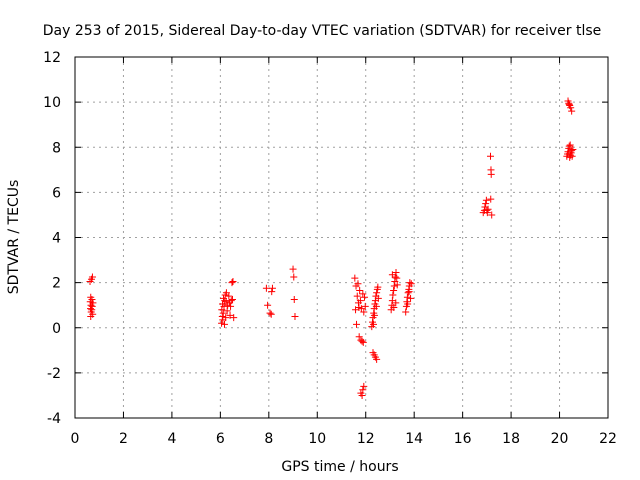 Image resolution: width=640 pixels, height=480 pixels. I want to click on x-tick-label: 10, so click(317, 439).